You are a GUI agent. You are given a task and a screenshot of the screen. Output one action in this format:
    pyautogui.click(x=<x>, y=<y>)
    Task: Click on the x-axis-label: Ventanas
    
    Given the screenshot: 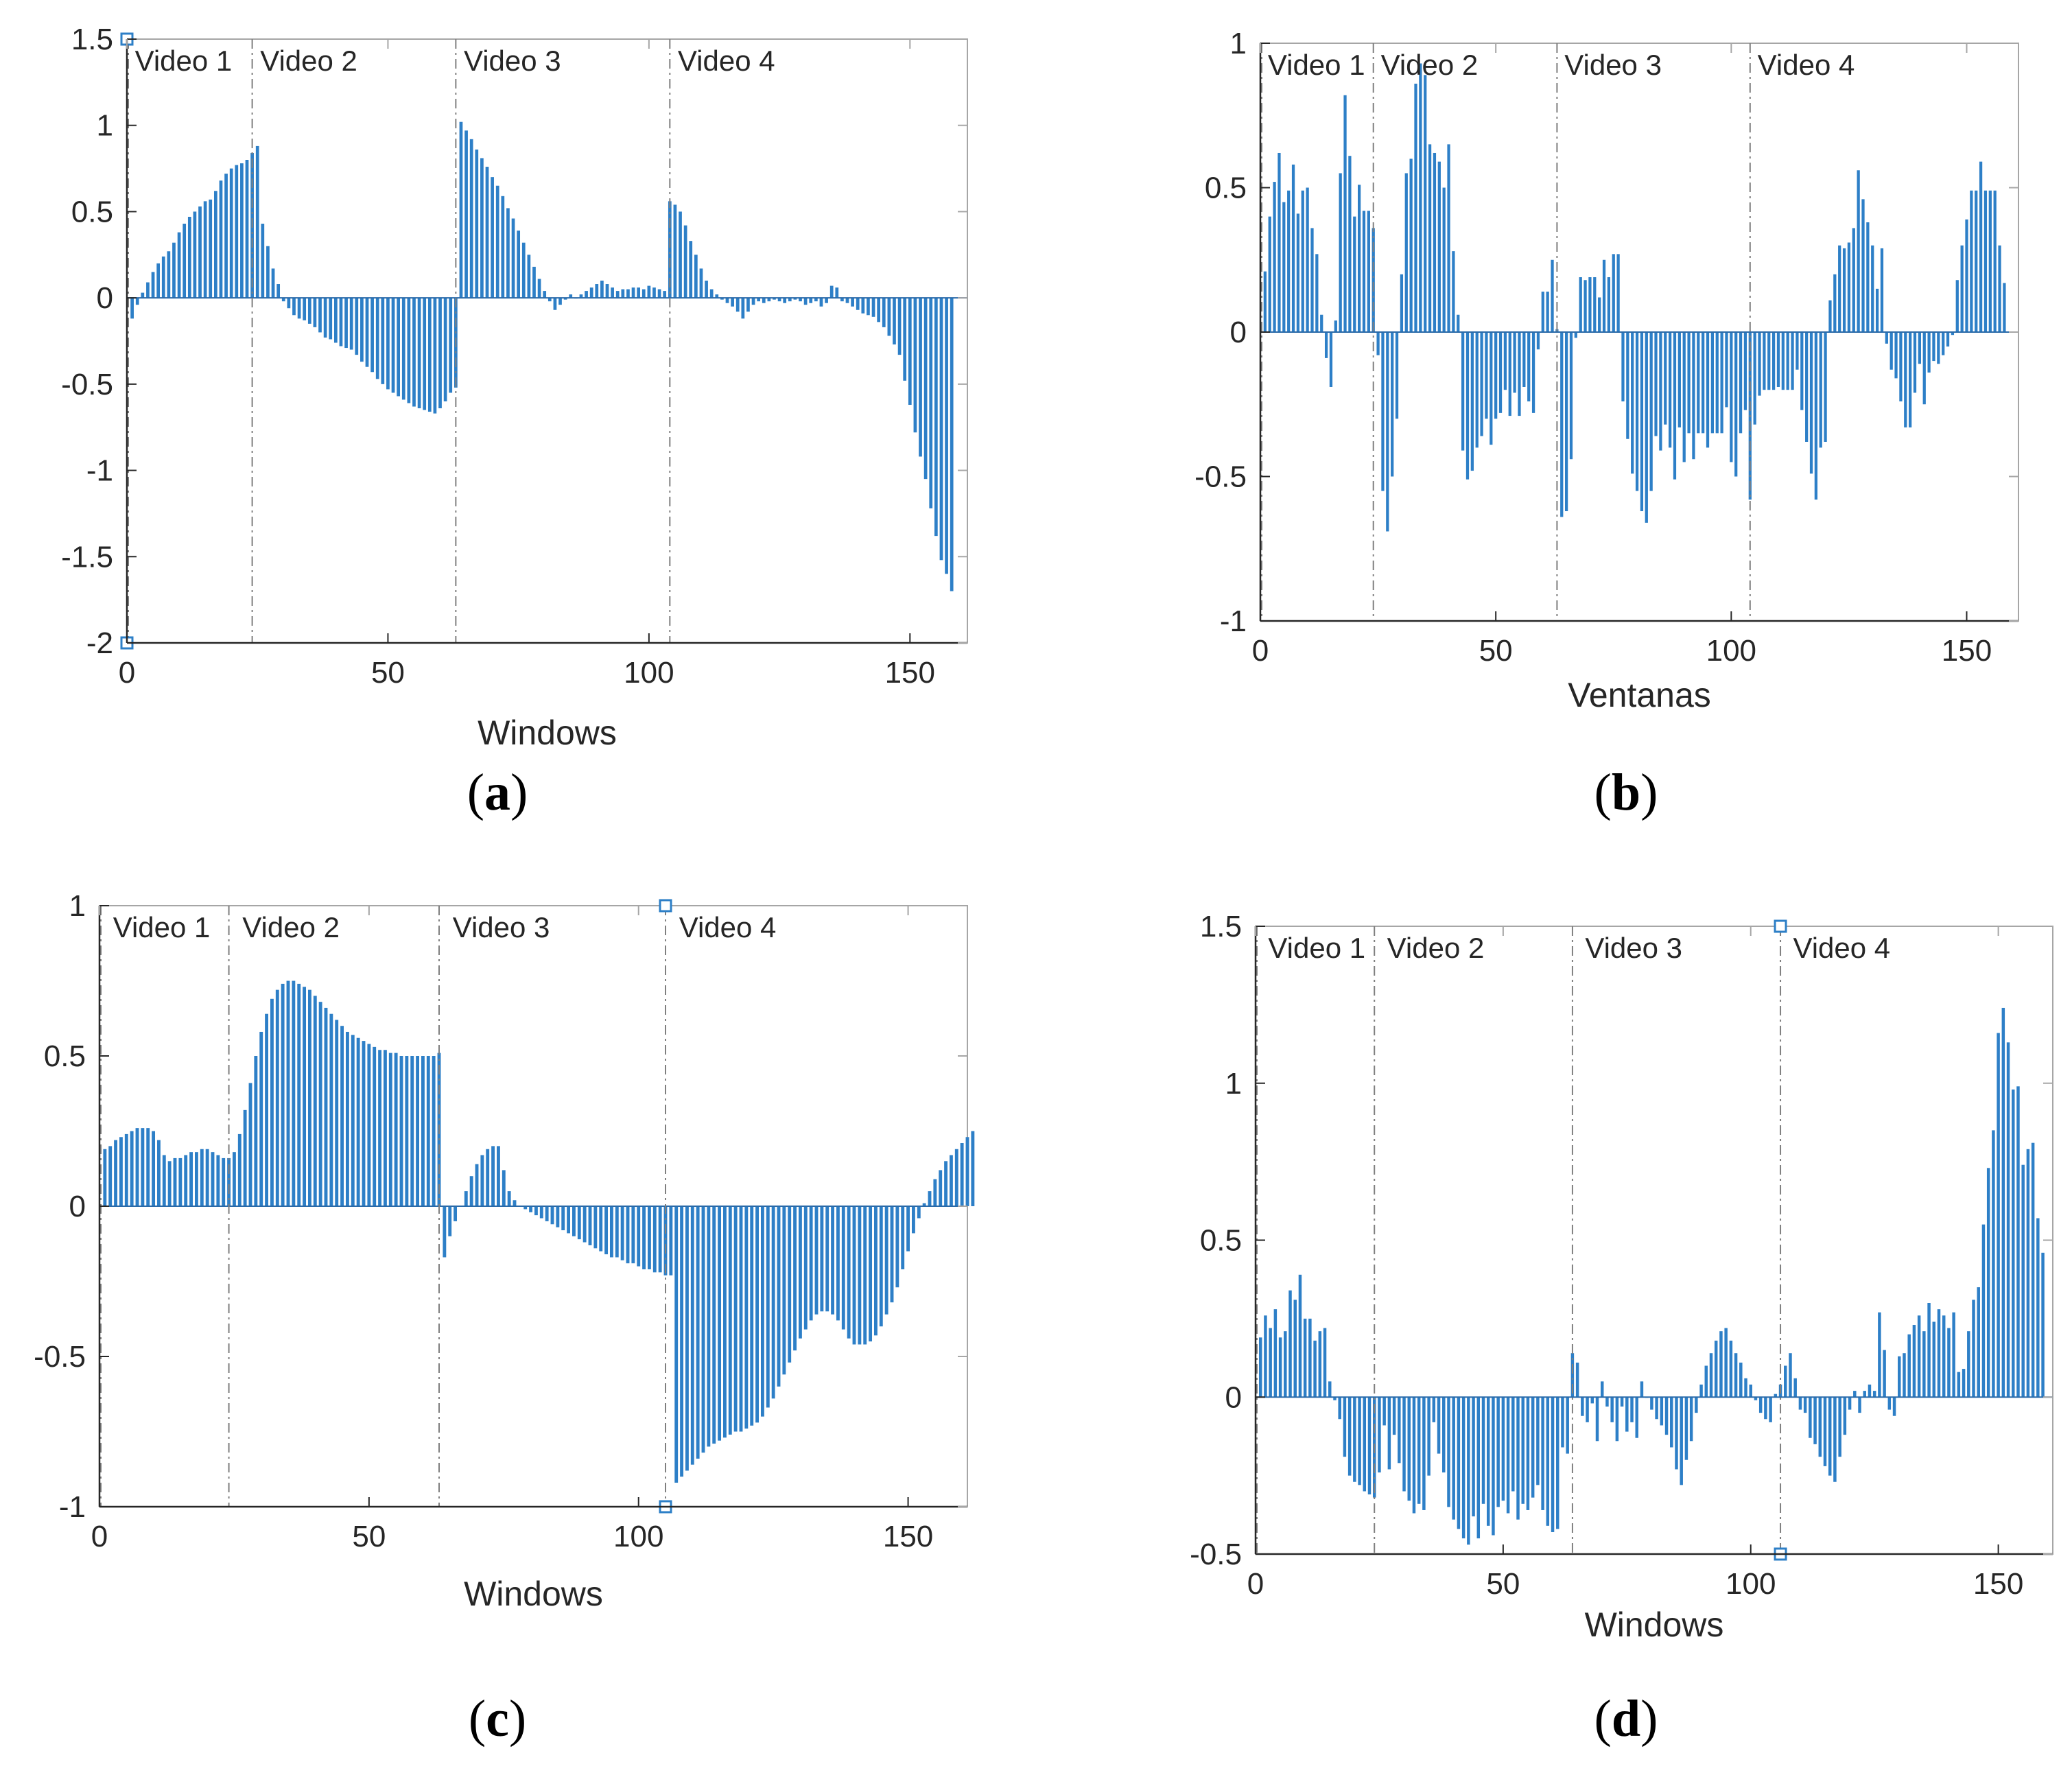 What is the action you would take?
    pyautogui.click(x=1639, y=695)
    